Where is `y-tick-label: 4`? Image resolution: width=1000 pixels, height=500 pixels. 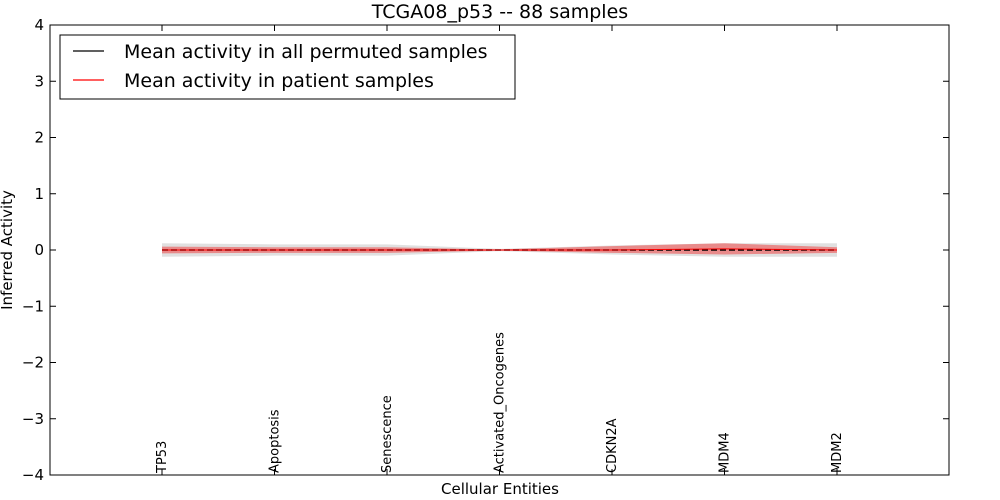 y-tick-label: 4 is located at coordinates (39, 25).